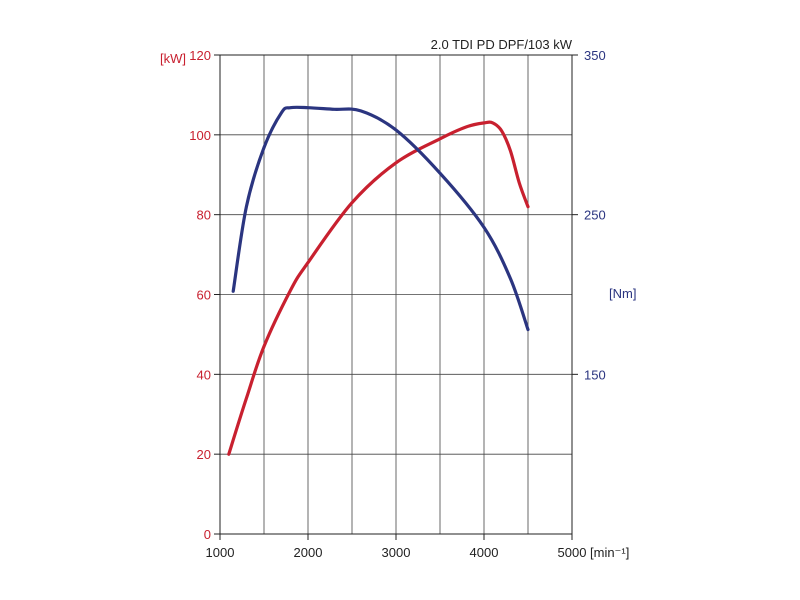 The height and width of the screenshot is (600, 800). What do you see at coordinates (595, 55) in the screenshot?
I see `y-right-tick-label: 350` at bounding box center [595, 55].